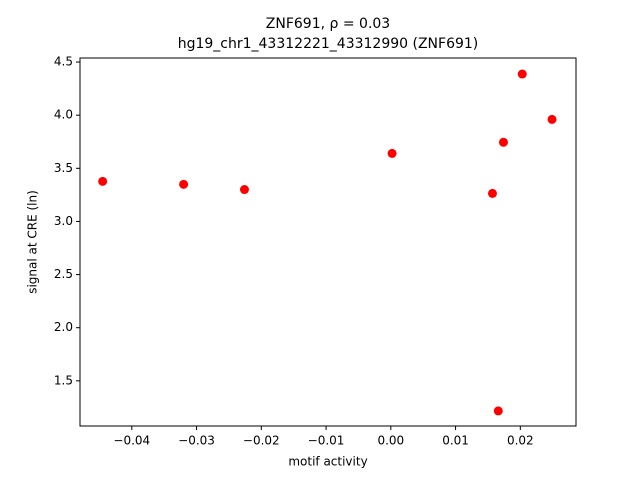 This screenshot has height=480, width=640. What do you see at coordinates (63, 327) in the screenshot?
I see `y-tick-label: 2.0` at bounding box center [63, 327].